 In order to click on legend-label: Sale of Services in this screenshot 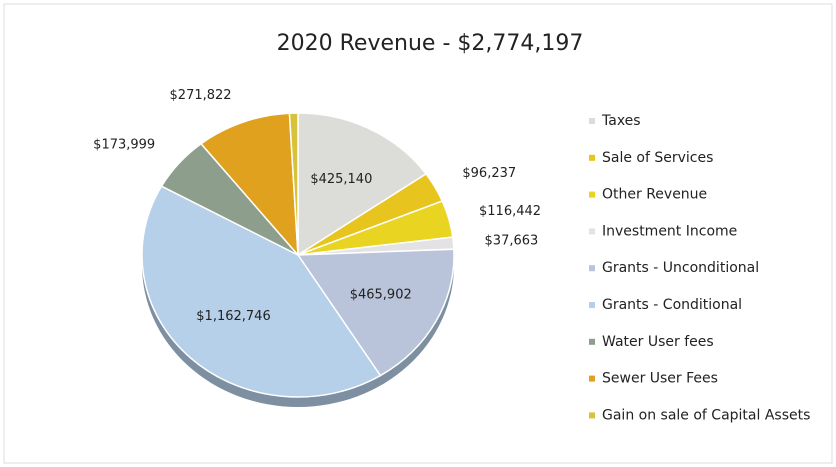, I will do `click(657, 158)`.